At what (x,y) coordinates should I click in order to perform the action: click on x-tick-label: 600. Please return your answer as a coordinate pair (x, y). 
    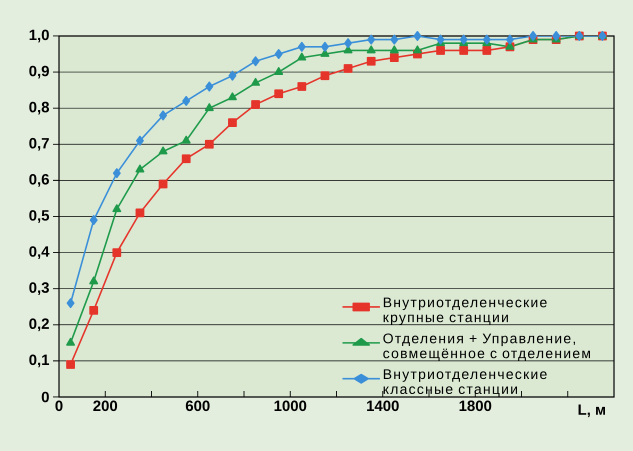
    Looking at the image, I should click on (198, 406).